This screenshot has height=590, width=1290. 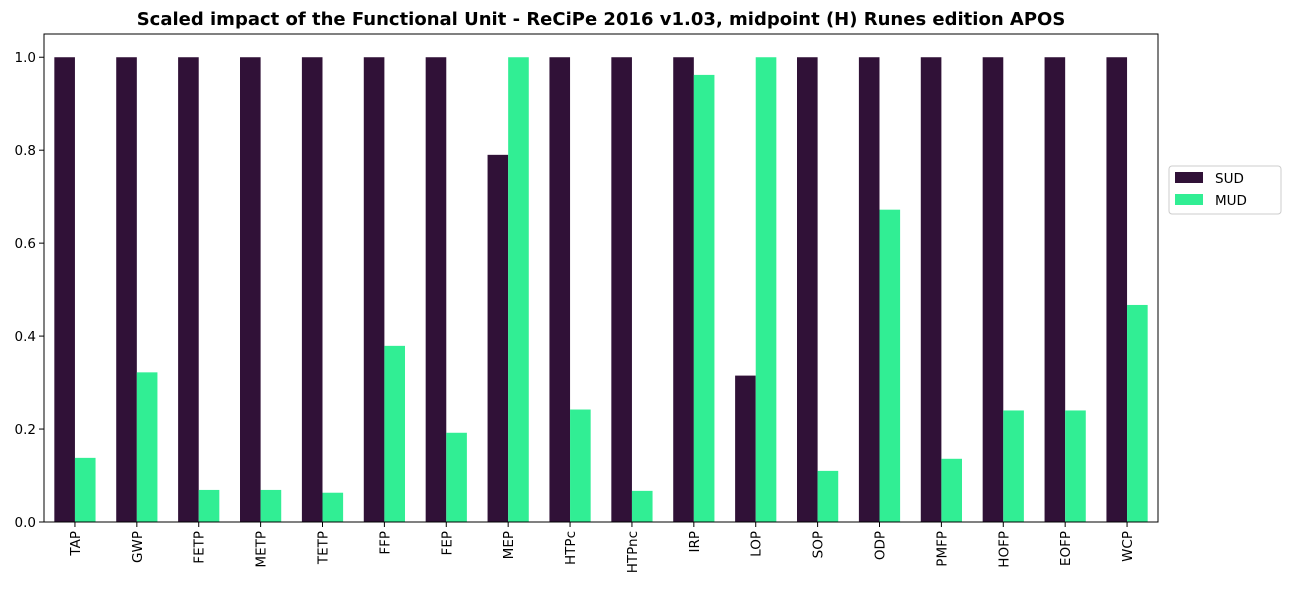 What do you see at coordinates (498, 338) in the screenshot?
I see `bar-sud-mep` at bounding box center [498, 338].